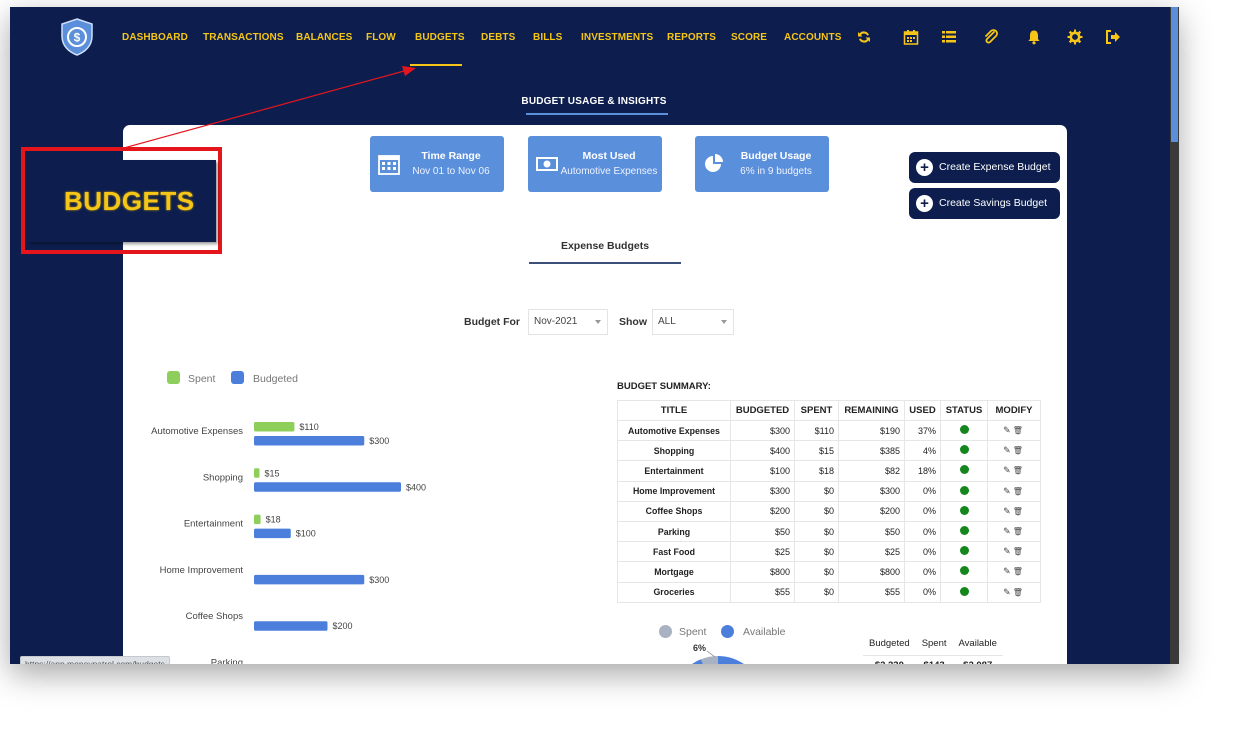 Image resolution: width=1255 pixels, height=729 pixels. Describe the element at coordinates (667, 321) in the screenshot. I see `show-value: ALL` at that location.